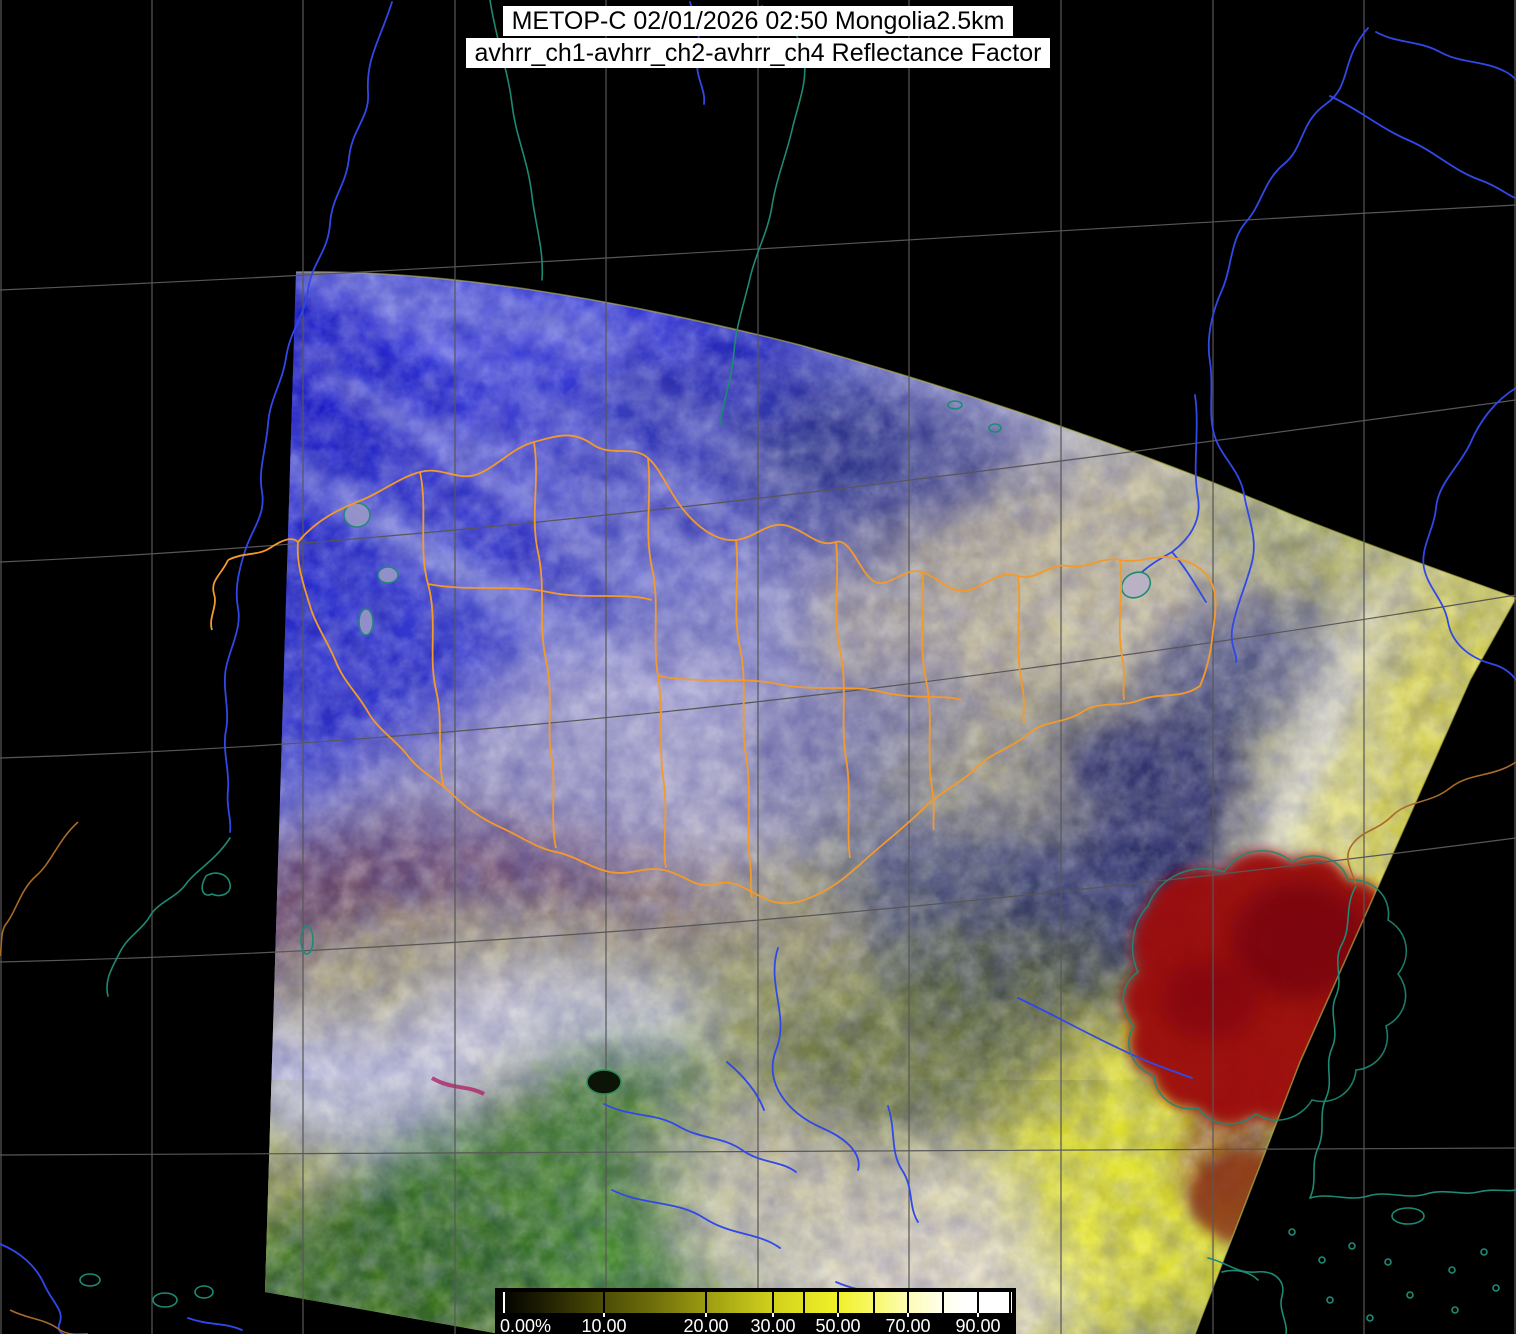  What do you see at coordinates (604, 1325) in the screenshot?
I see `colorbar-label-10: 10.00` at bounding box center [604, 1325].